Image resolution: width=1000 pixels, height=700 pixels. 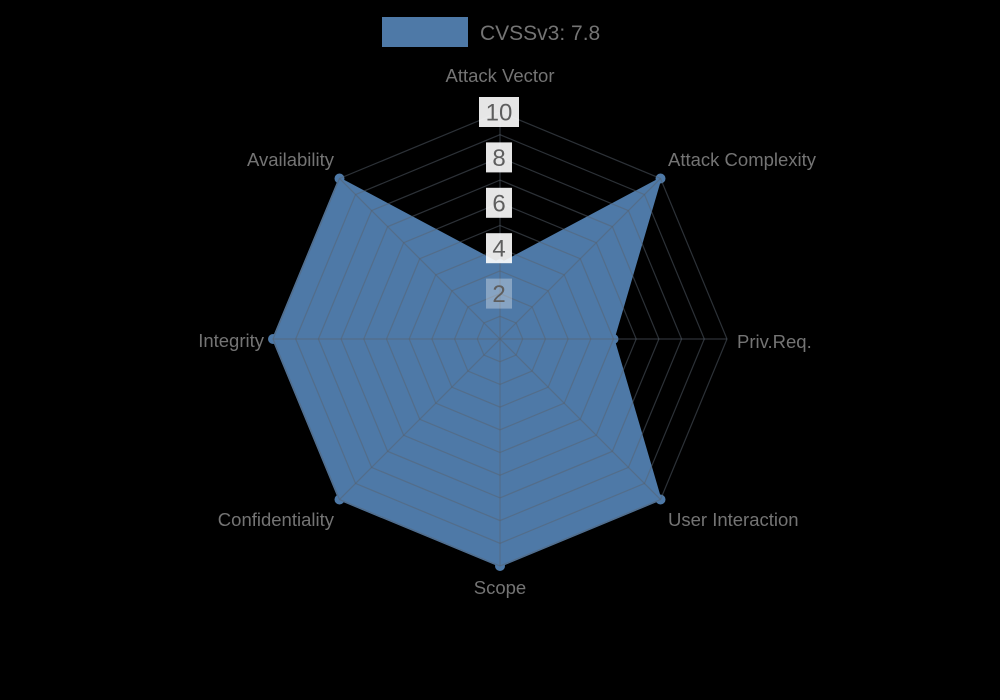 What do you see at coordinates (500, 587) in the screenshot?
I see `axis-label-scope: Scope` at bounding box center [500, 587].